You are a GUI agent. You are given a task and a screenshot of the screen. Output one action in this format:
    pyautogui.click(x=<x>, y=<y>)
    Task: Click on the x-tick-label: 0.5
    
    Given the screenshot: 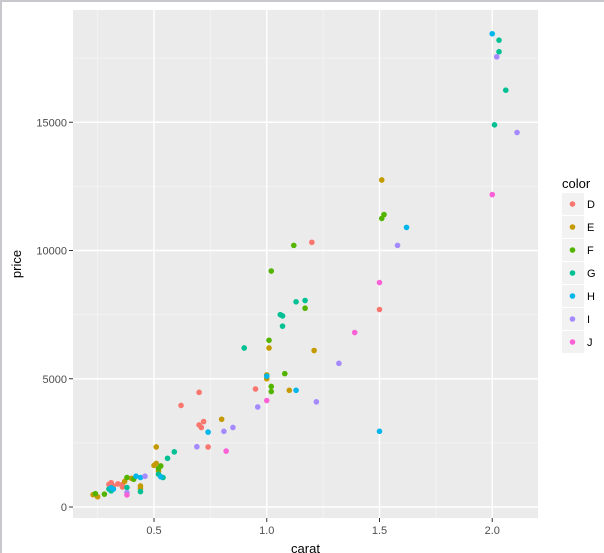 What is the action you would take?
    pyautogui.click(x=153, y=531)
    